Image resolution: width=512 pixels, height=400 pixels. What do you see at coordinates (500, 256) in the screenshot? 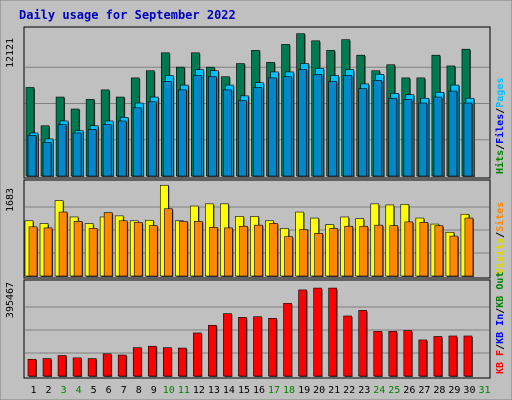
I see `legend-entry: Visits` at bounding box center [500, 256].